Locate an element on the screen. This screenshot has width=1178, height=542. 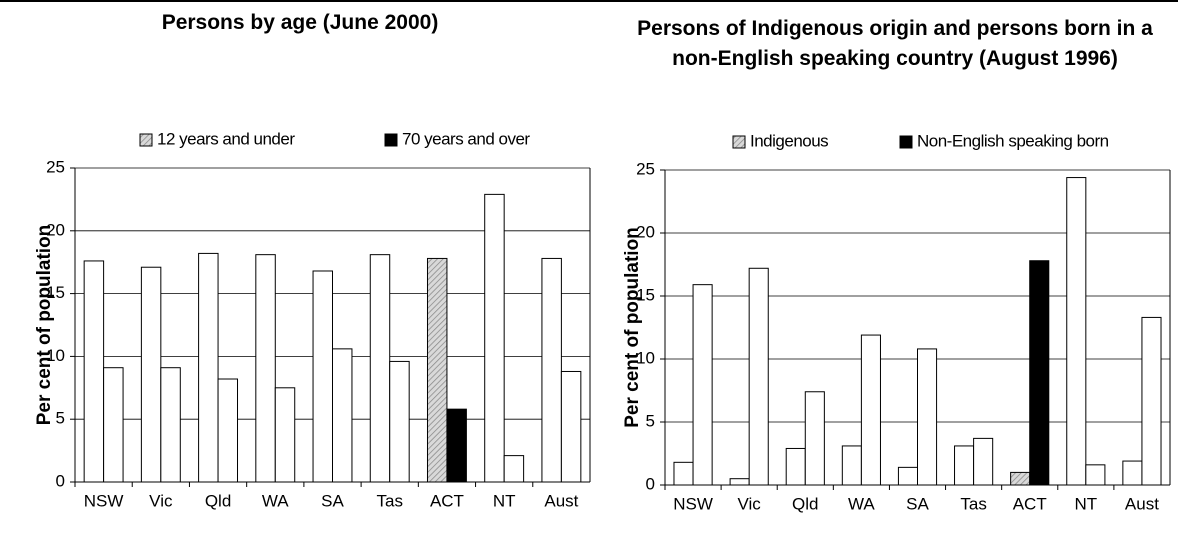
legend-label: 12 years and under is located at coordinates (226, 138).